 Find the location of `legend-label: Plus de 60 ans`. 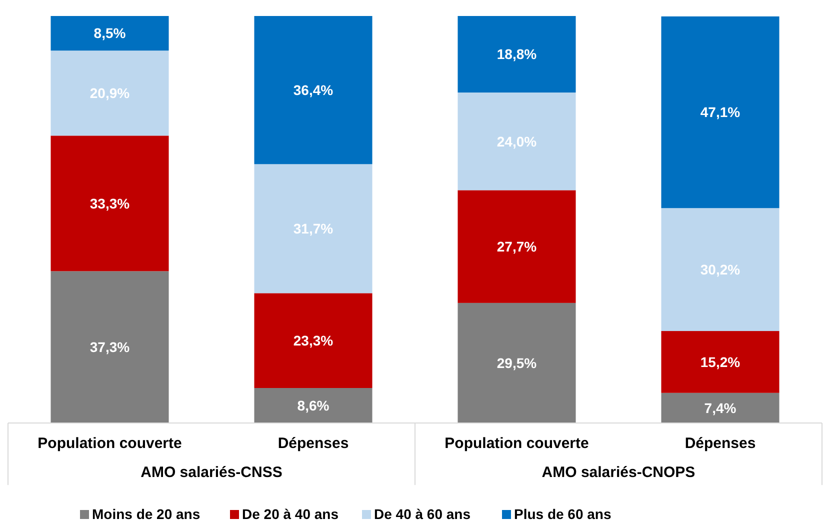

legend-label: Plus de 60 ans is located at coordinates (563, 514).